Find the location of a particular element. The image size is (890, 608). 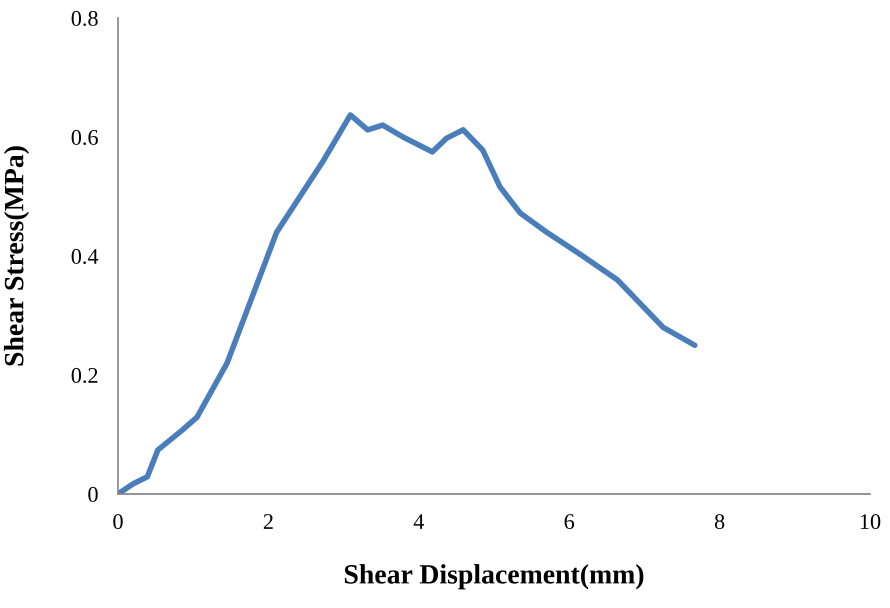

y-tick-label: 0.2 is located at coordinates (85, 376).